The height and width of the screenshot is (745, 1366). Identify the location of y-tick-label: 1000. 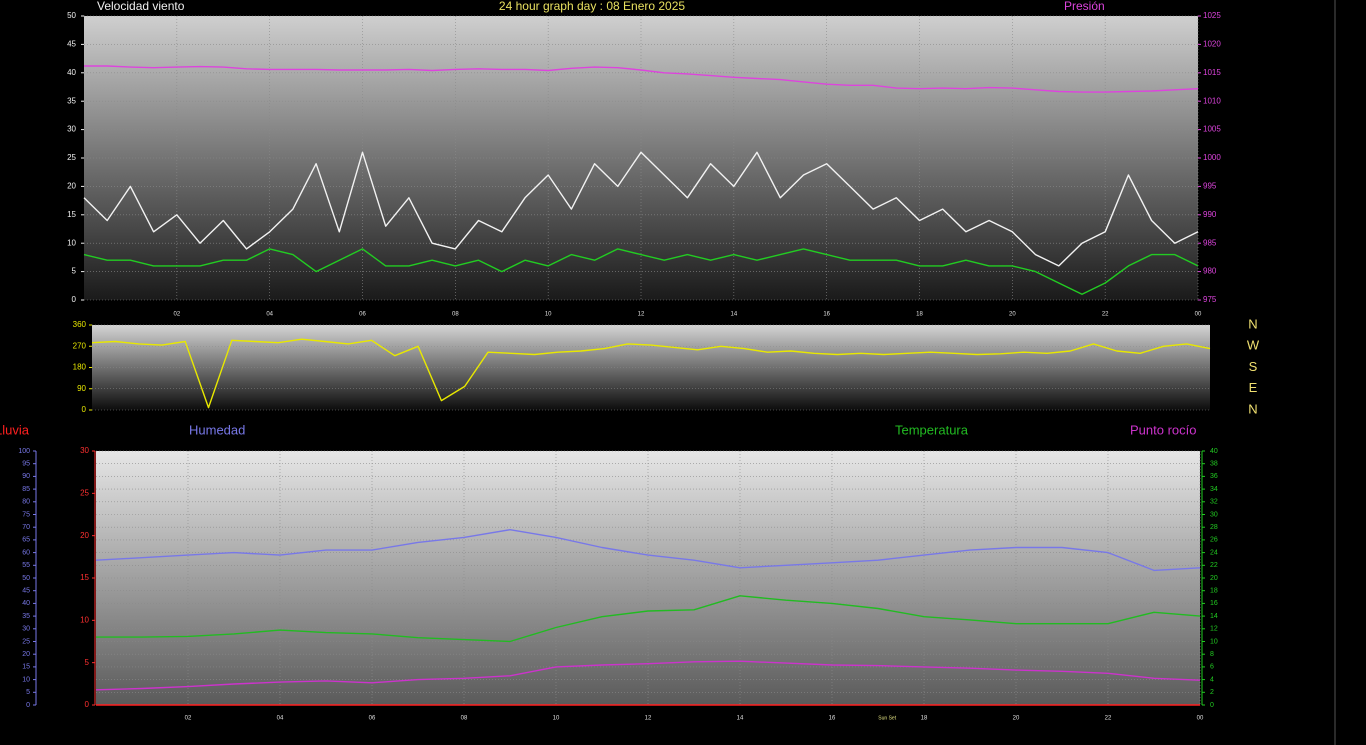
(1212, 157).